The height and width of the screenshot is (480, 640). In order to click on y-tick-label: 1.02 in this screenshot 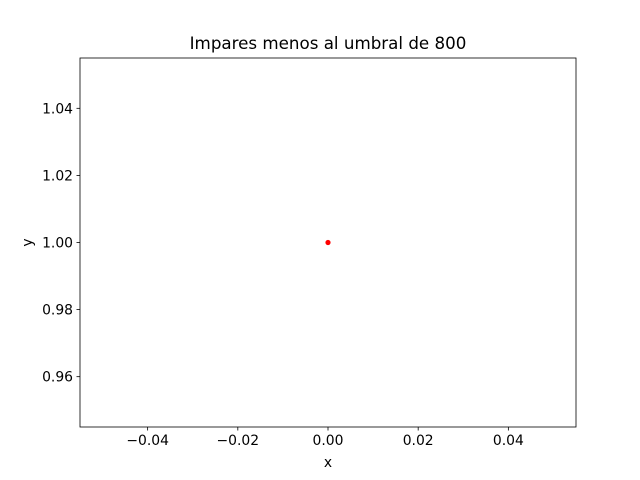, I will do `click(57, 176)`.